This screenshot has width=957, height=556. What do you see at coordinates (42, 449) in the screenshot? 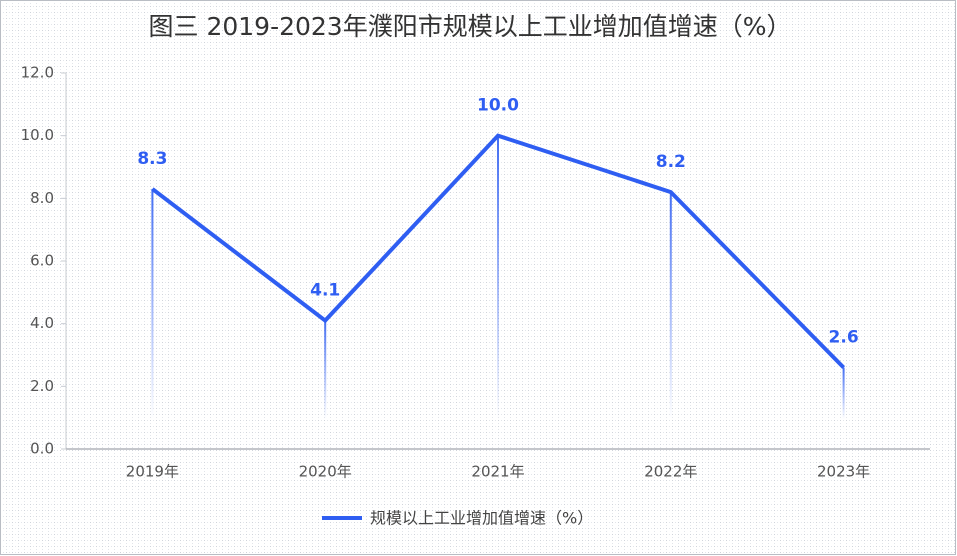
I see `y-tick-label: 0.0` at bounding box center [42, 449].